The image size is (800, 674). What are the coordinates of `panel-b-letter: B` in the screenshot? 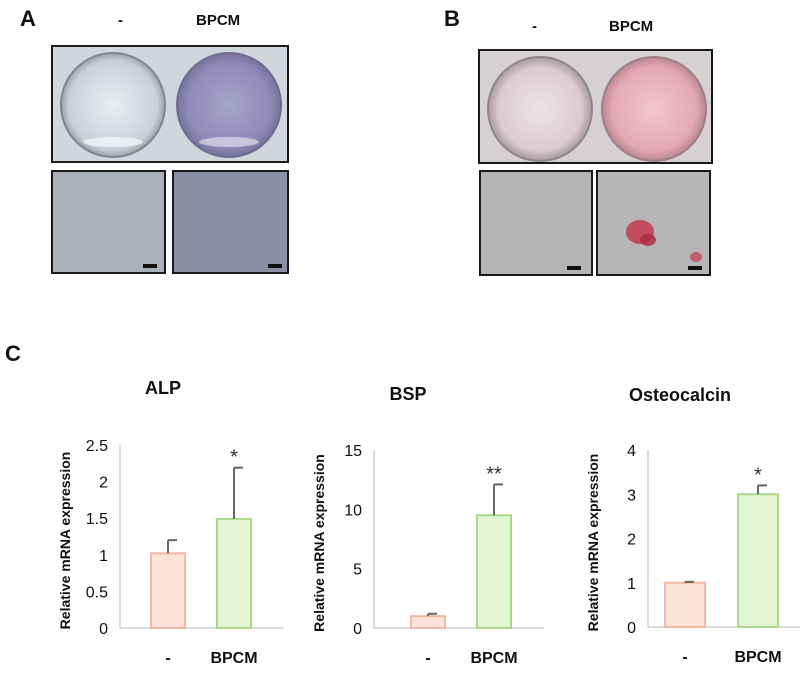 It's located at (452, 18).